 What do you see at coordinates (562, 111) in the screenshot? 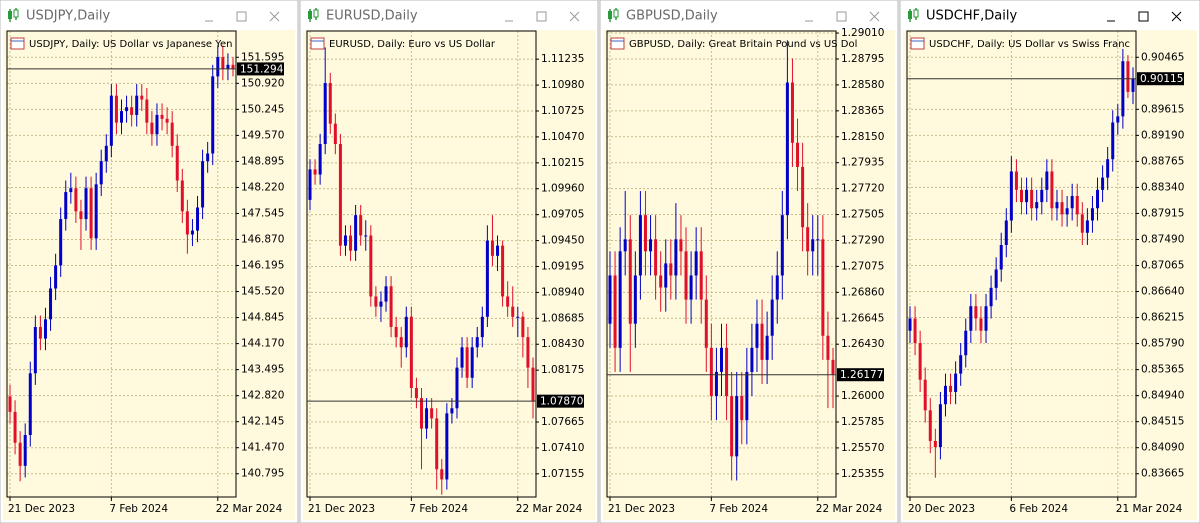
I see `y-tick-label: 1.10725` at bounding box center [562, 111].